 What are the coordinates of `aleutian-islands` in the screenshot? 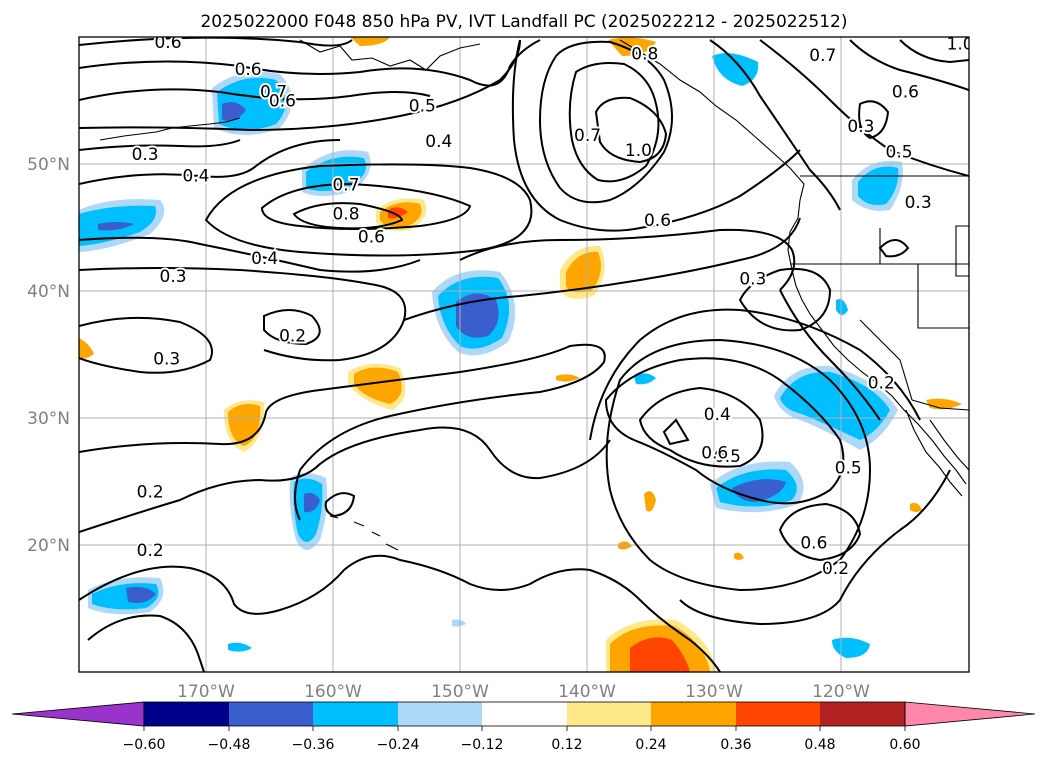 It's located at (170, 129).